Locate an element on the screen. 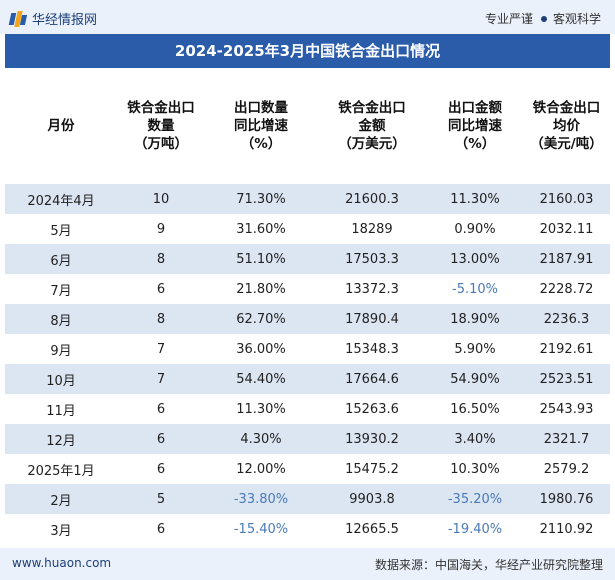  table-cell: 2月 is located at coordinates (61, 499).